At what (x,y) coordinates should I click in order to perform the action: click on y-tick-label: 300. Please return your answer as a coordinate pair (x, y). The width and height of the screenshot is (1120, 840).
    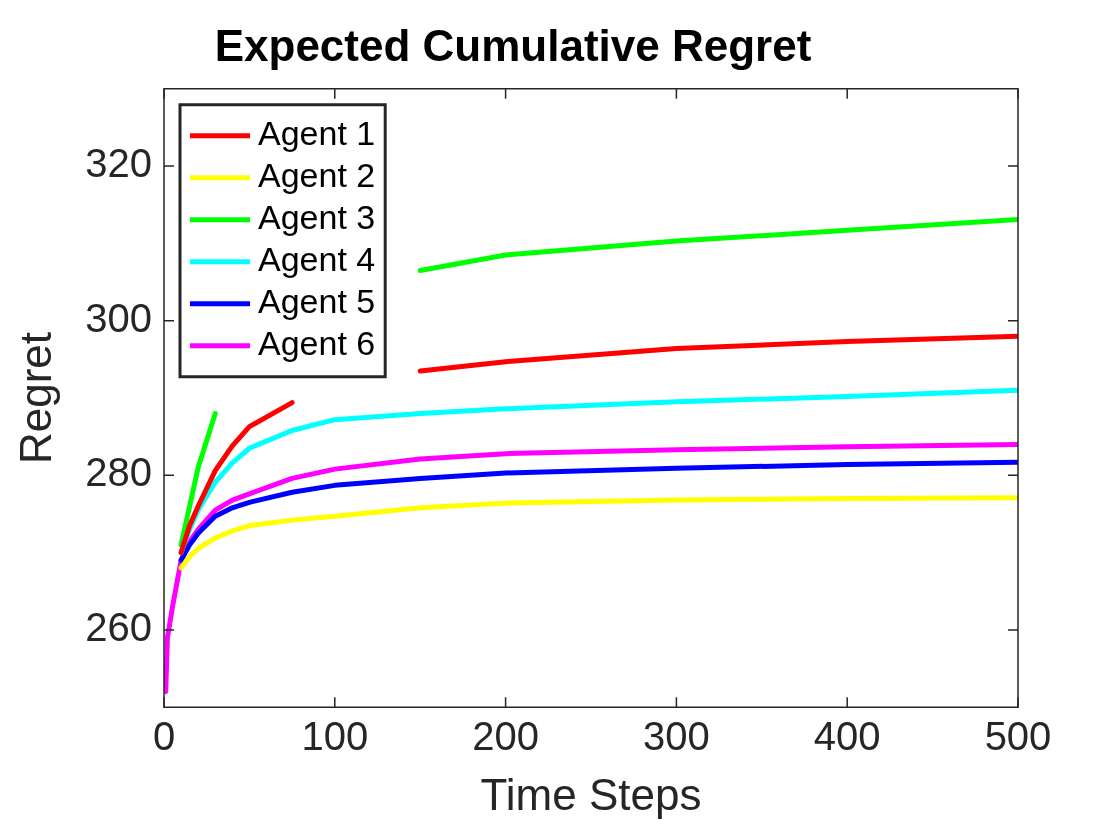
    Looking at the image, I should click on (118, 317).